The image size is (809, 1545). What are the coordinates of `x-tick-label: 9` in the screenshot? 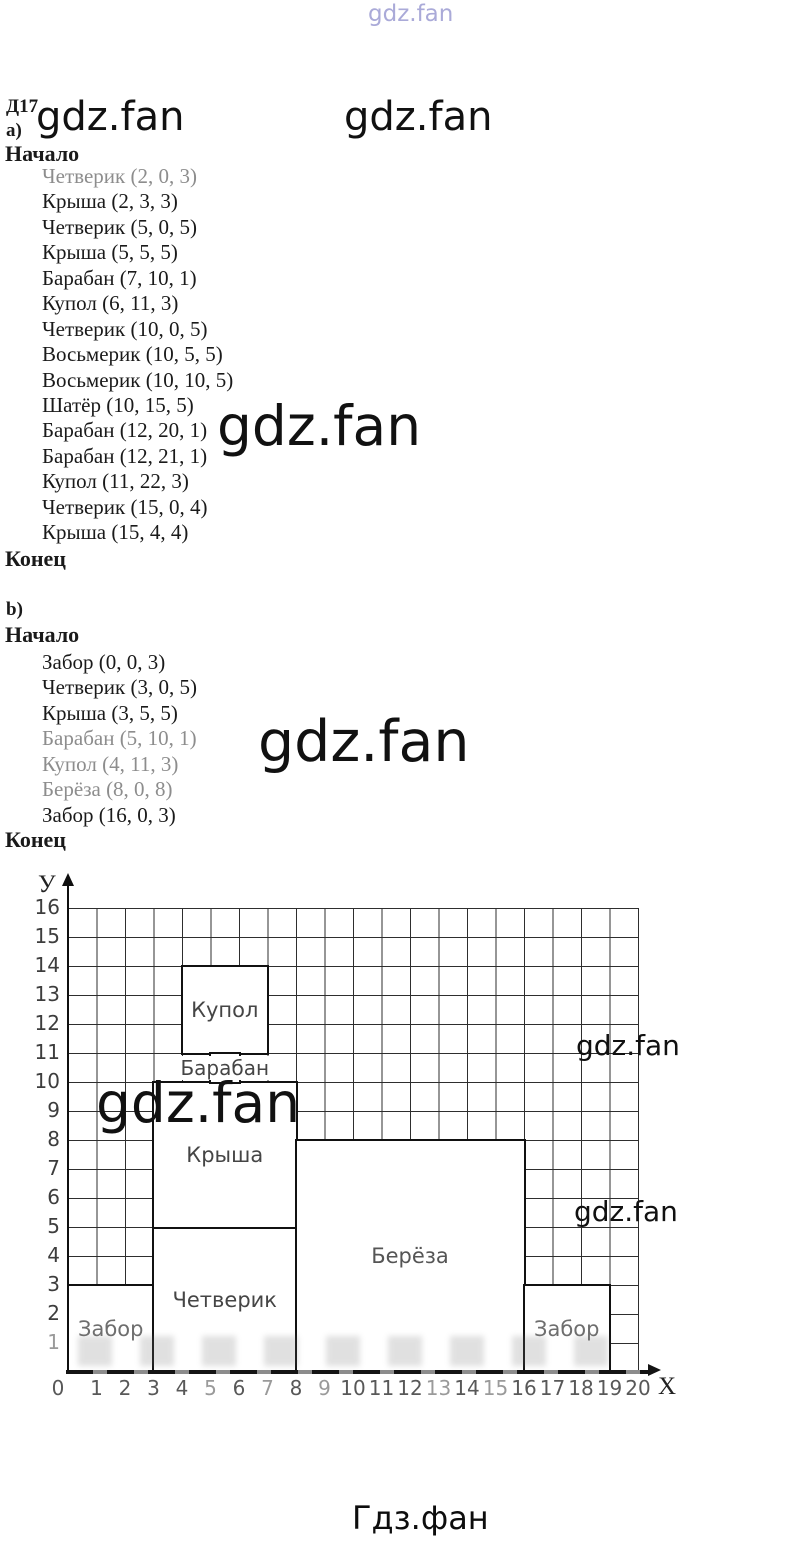 It's located at (324, 1388).